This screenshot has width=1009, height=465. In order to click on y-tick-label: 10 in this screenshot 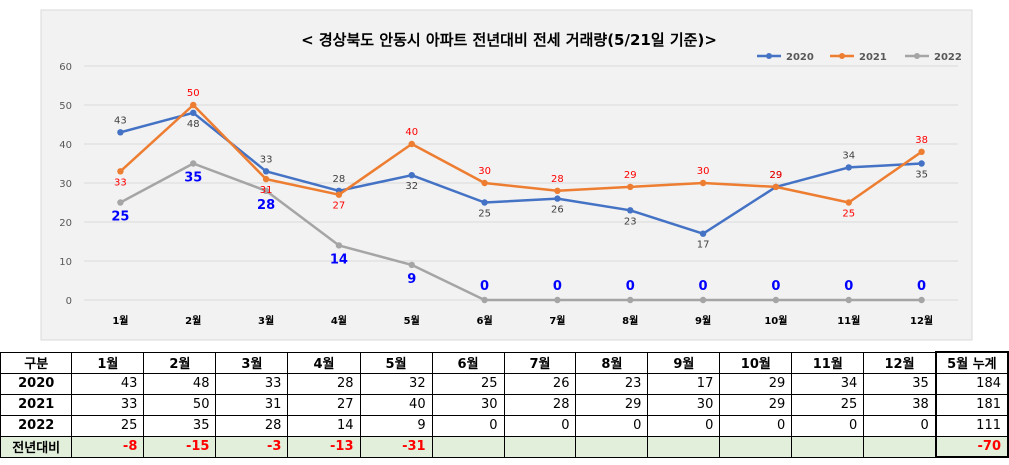, I will do `click(65, 262)`.